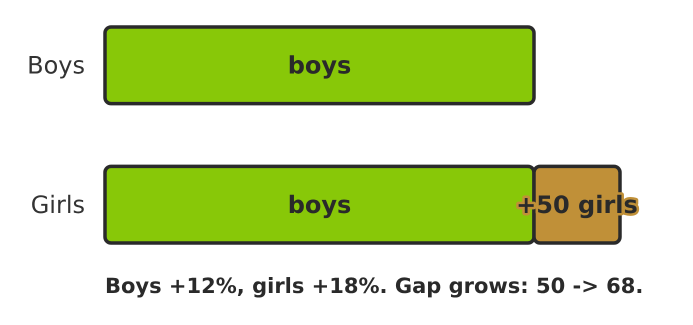  What do you see at coordinates (320, 205) in the screenshot?
I see `text: boys` at bounding box center [320, 205].